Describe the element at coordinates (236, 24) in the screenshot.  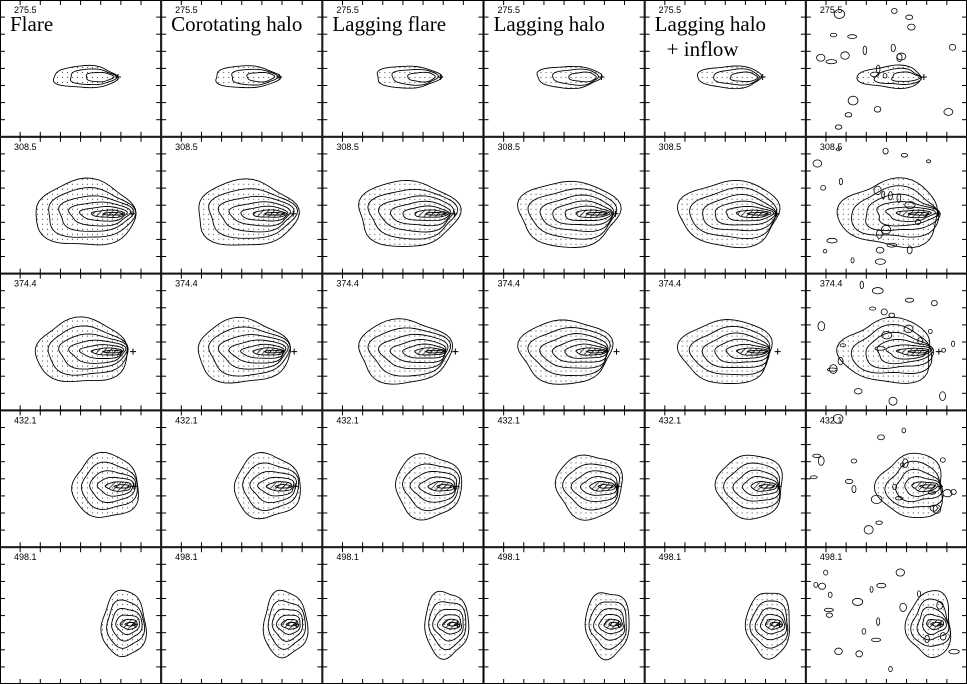
I see `column-title: Corotating halo` at that location.